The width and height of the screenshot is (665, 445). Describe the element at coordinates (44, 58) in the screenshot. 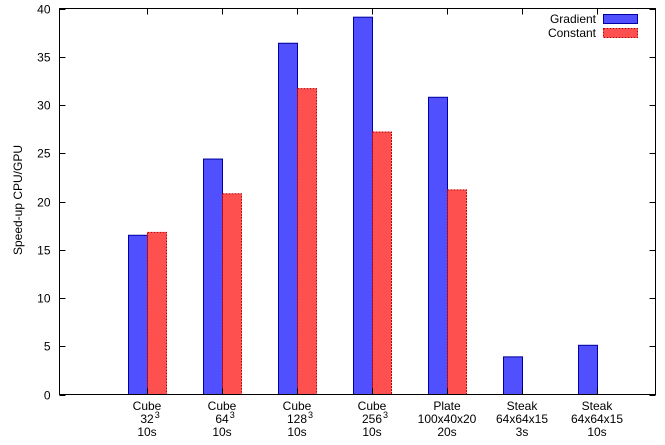

I see `y-tick-label: 35` at that location.